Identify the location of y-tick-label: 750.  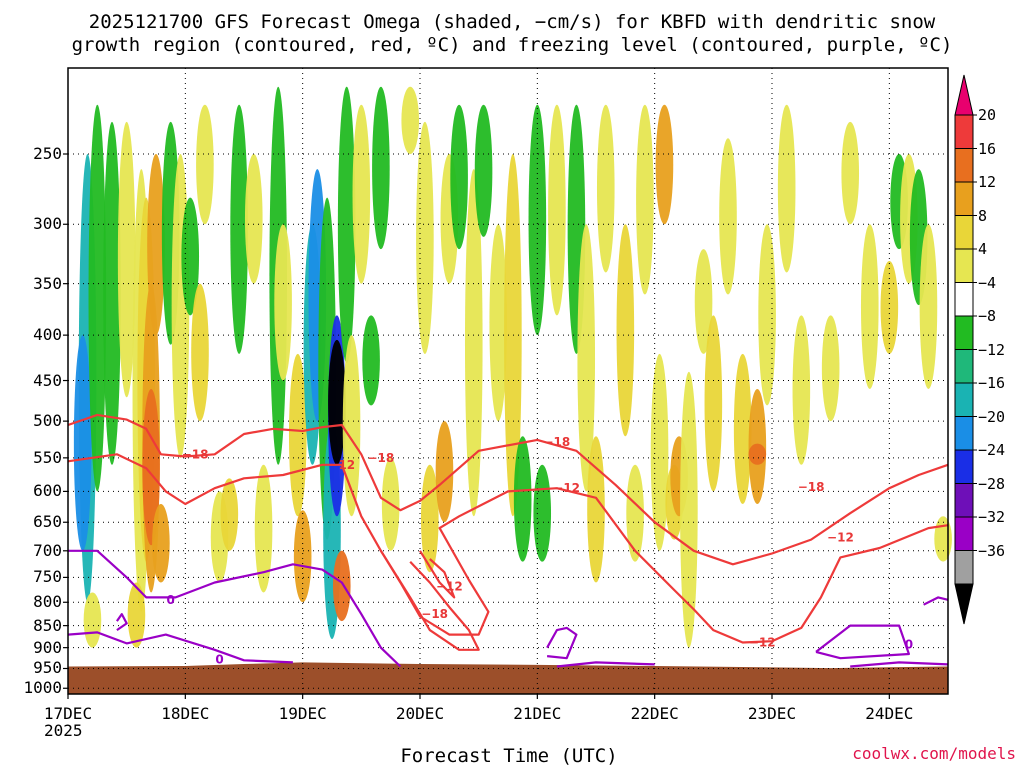
(47, 577).